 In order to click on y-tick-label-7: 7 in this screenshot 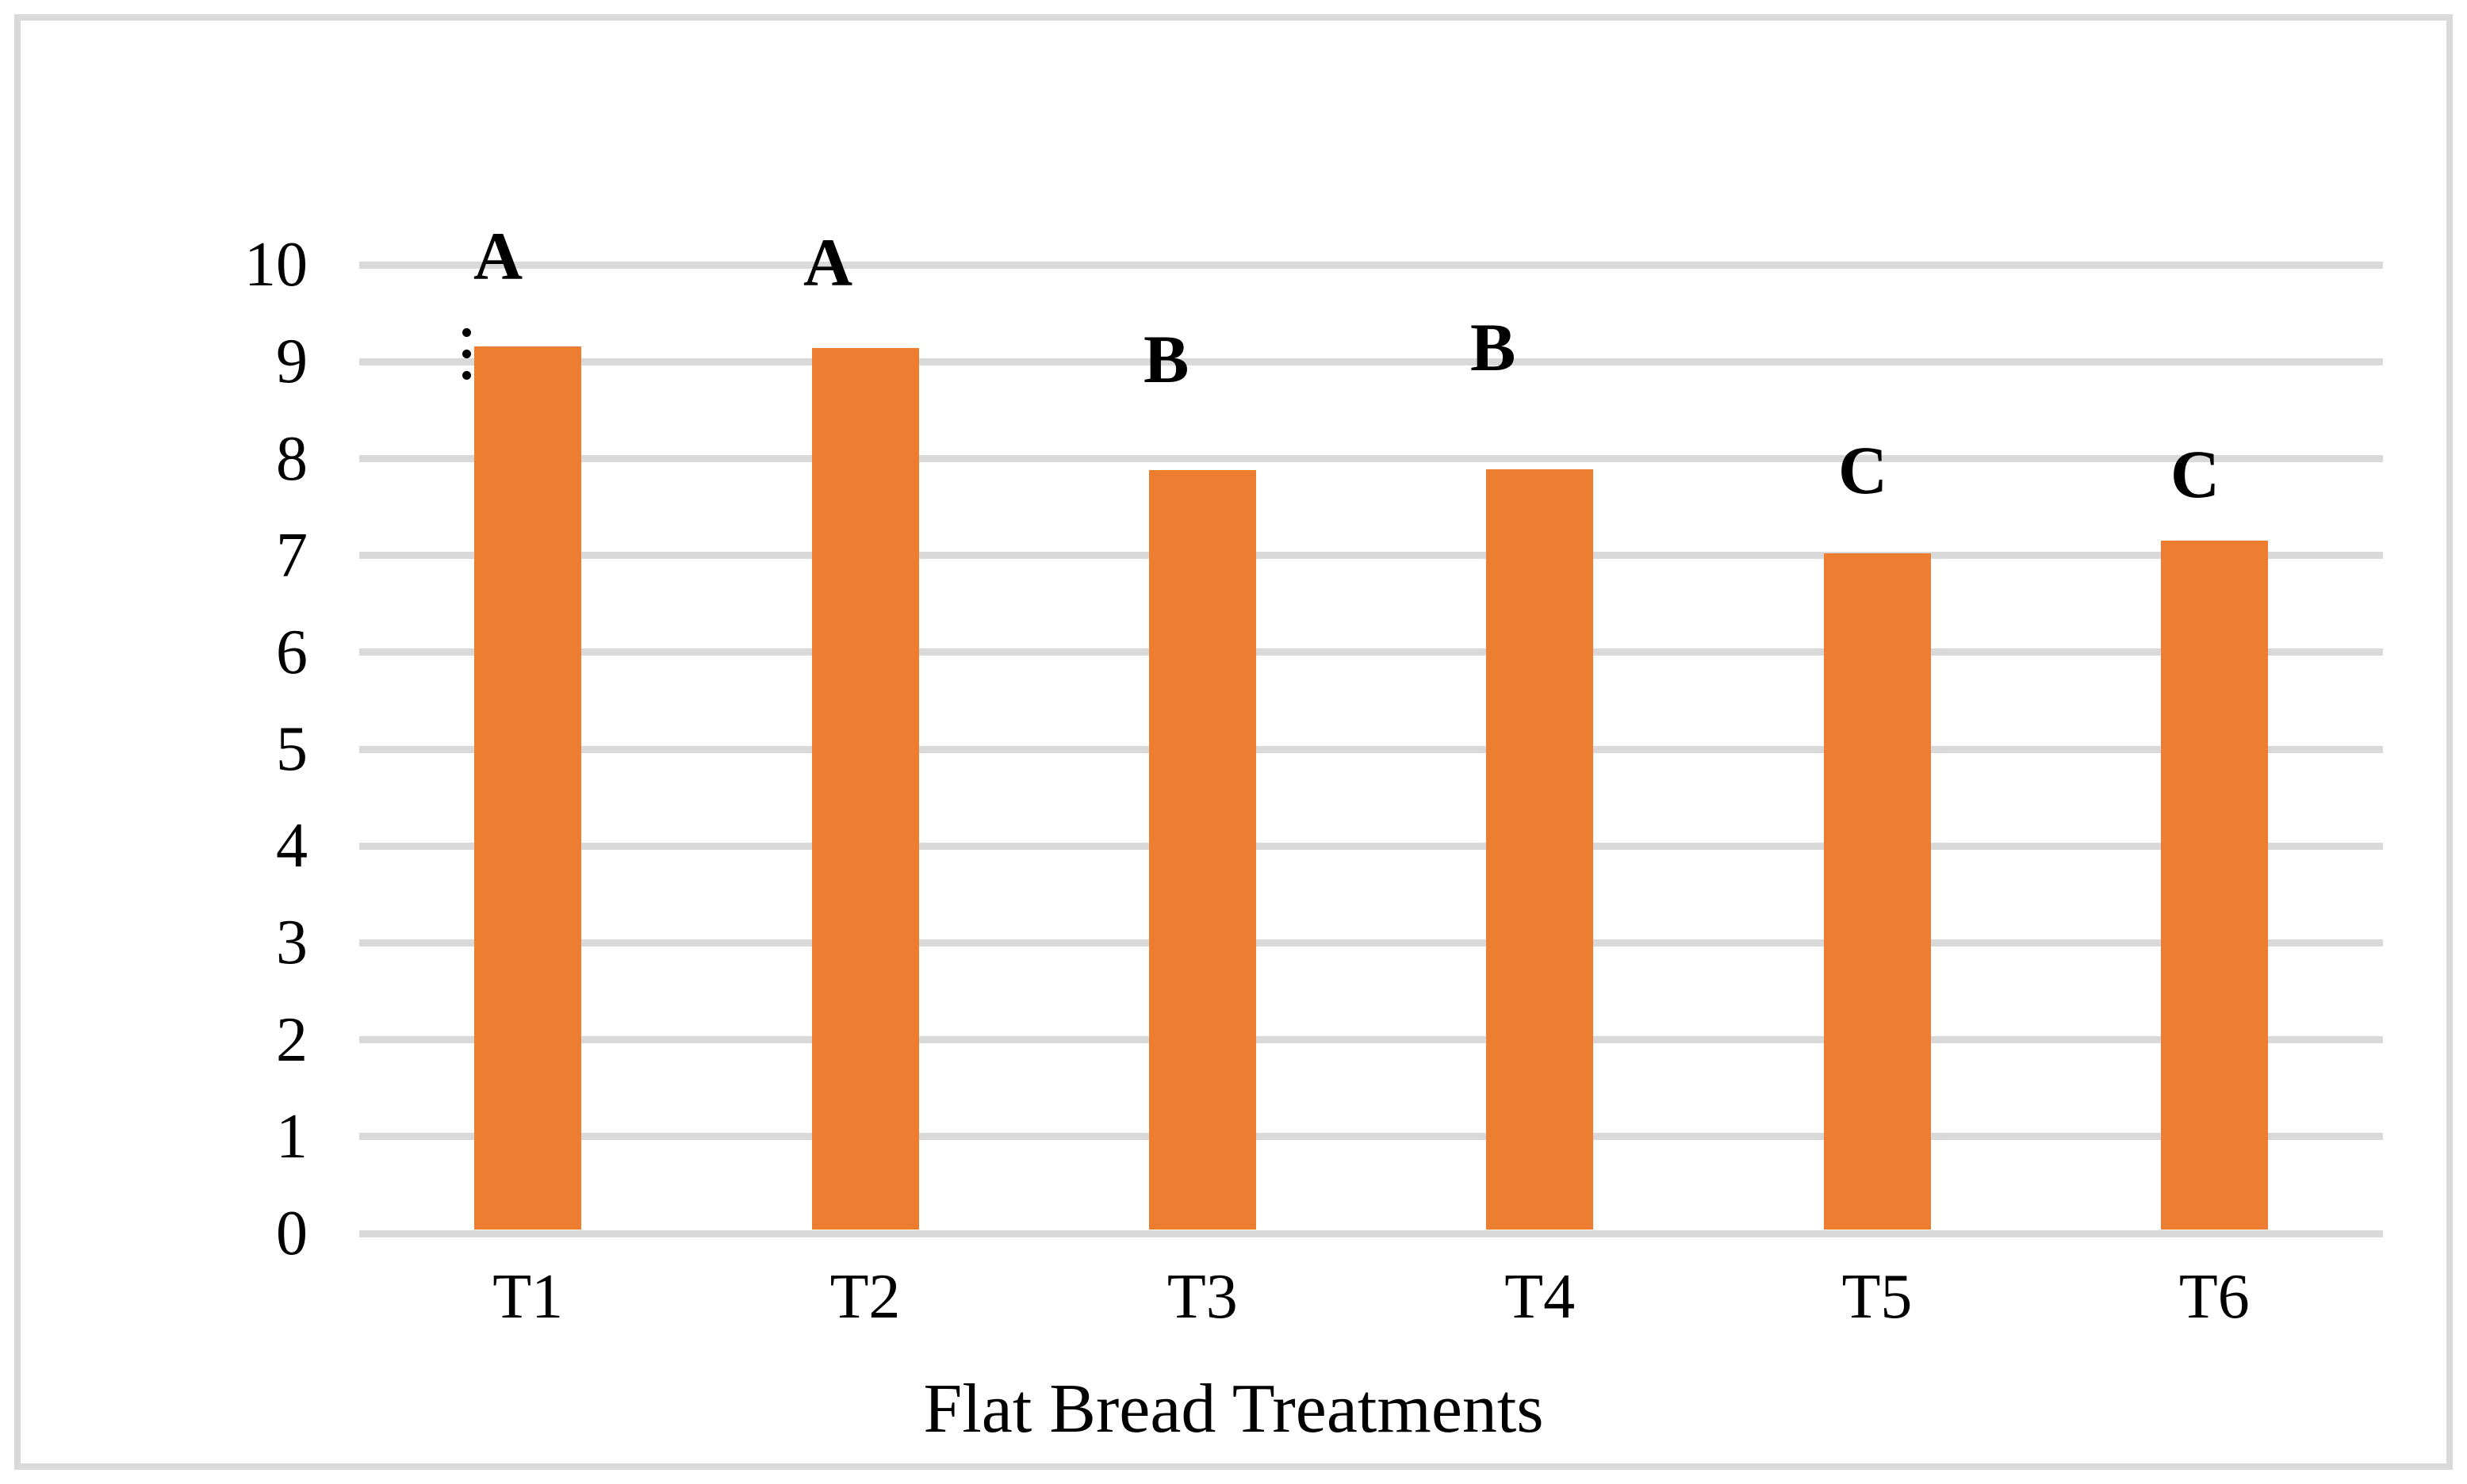, I will do `click(292, 555)`.